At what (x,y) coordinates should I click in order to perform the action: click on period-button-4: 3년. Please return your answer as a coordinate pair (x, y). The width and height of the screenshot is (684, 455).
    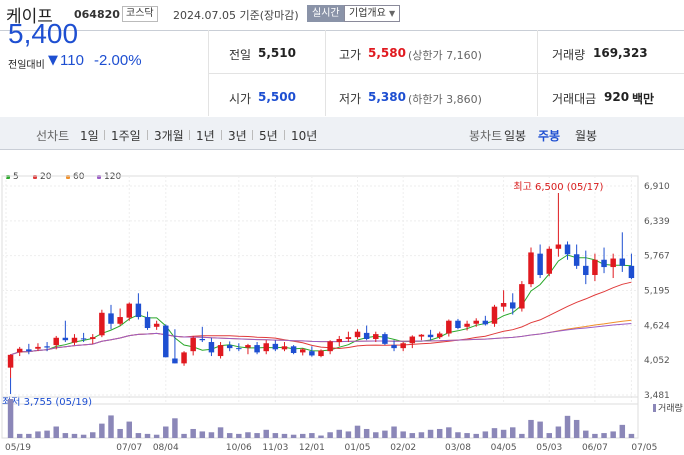
    Looking at the image, I should click on (237, 136).